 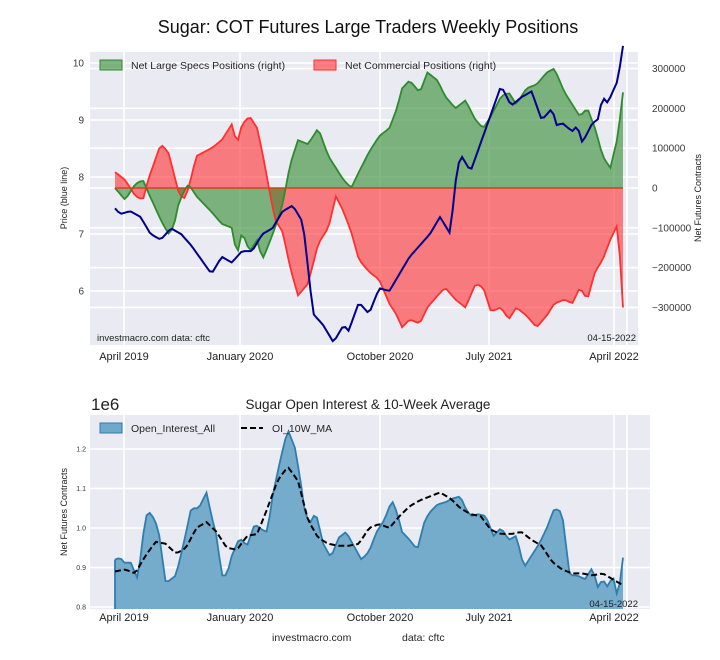 What do you see at coordinates (655, 189) in the screenshot?
I see `y-tick-right: 0` at bounding box center [655, 189].